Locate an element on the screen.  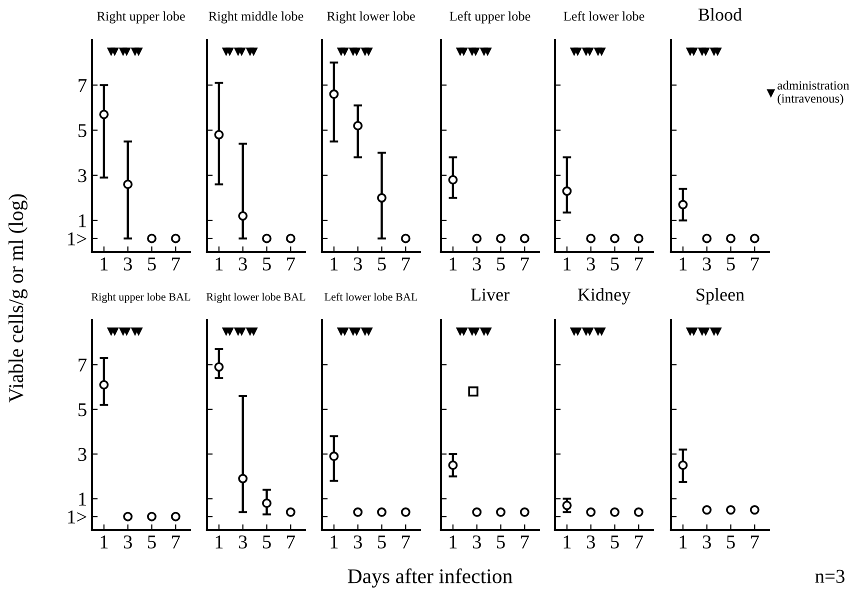
chart-title: Left upper lobe is located at coordinates (490, 17).